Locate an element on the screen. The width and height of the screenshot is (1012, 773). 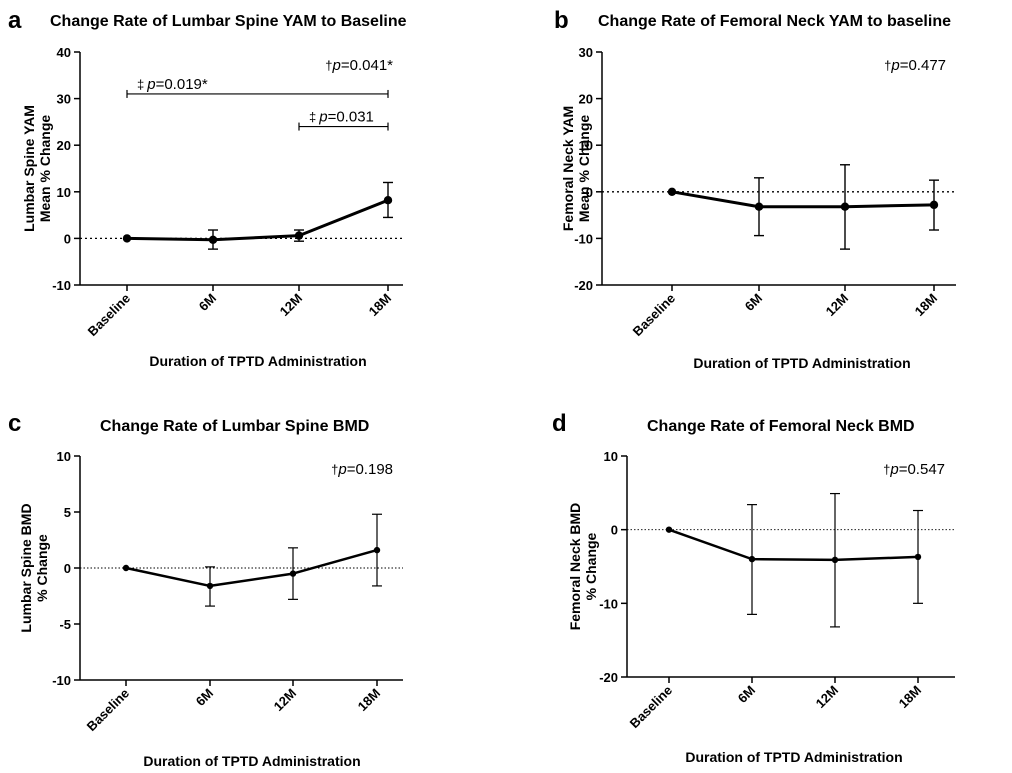
y-tick-label: 40 is located at coordinates (64, 52).